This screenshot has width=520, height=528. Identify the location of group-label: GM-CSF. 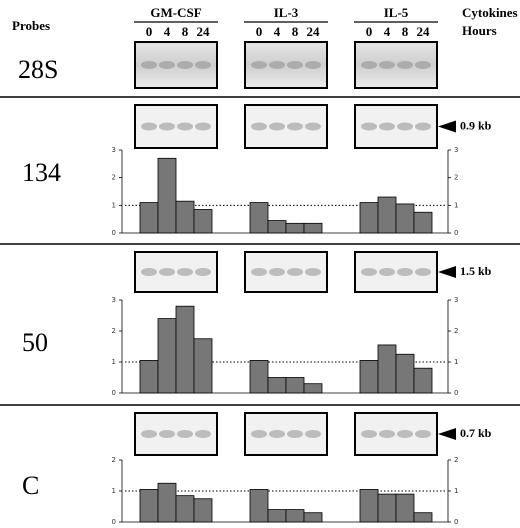
(175, 12).